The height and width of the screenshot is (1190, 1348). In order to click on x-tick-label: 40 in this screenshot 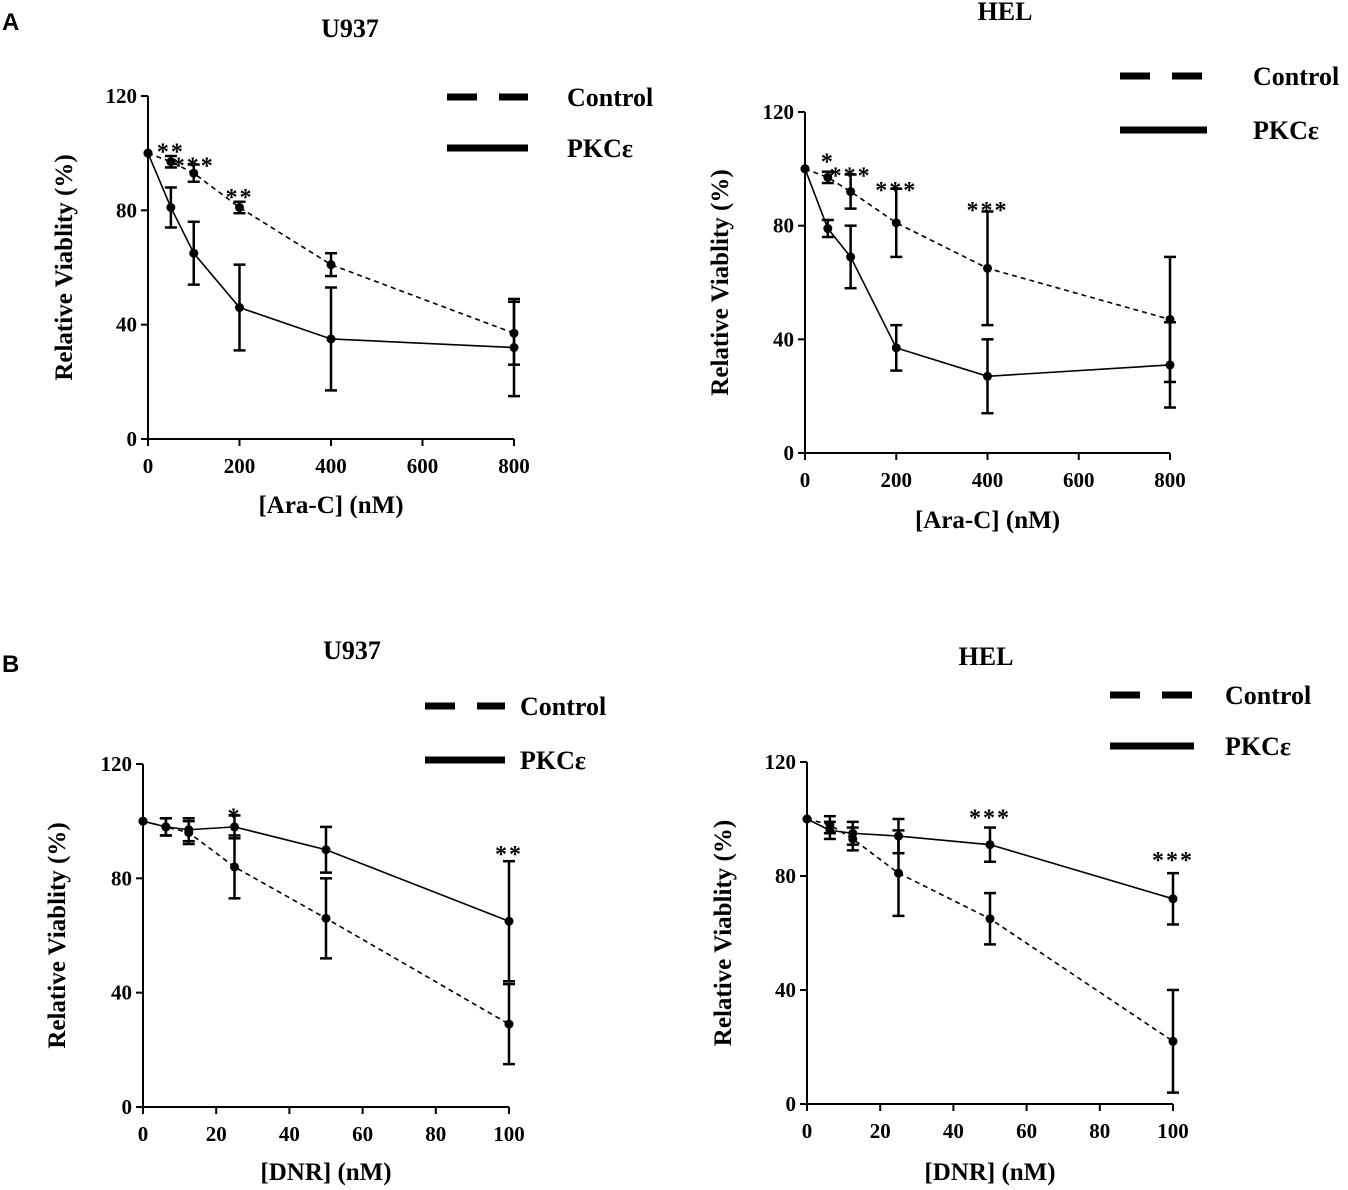, I will do `click(289, 1134)`.